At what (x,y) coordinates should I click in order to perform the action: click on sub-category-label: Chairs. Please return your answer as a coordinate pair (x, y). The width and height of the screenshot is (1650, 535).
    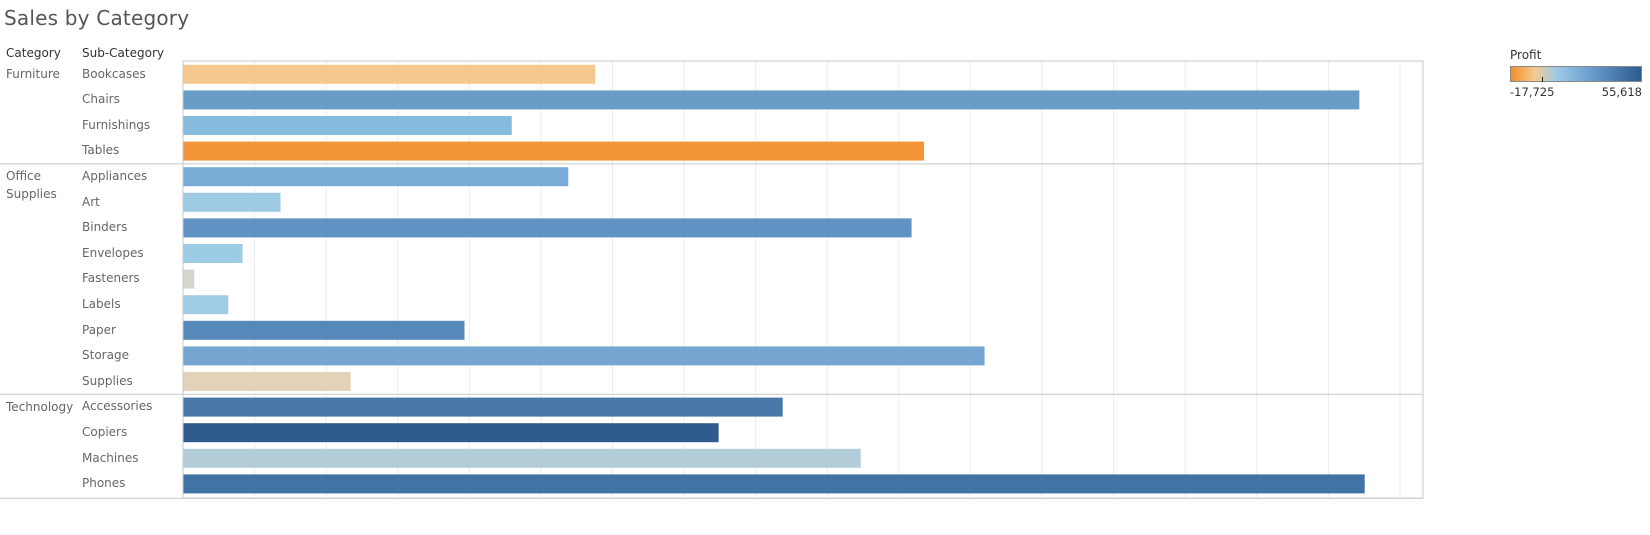
    Looking at the image, I should click on (101, 99).